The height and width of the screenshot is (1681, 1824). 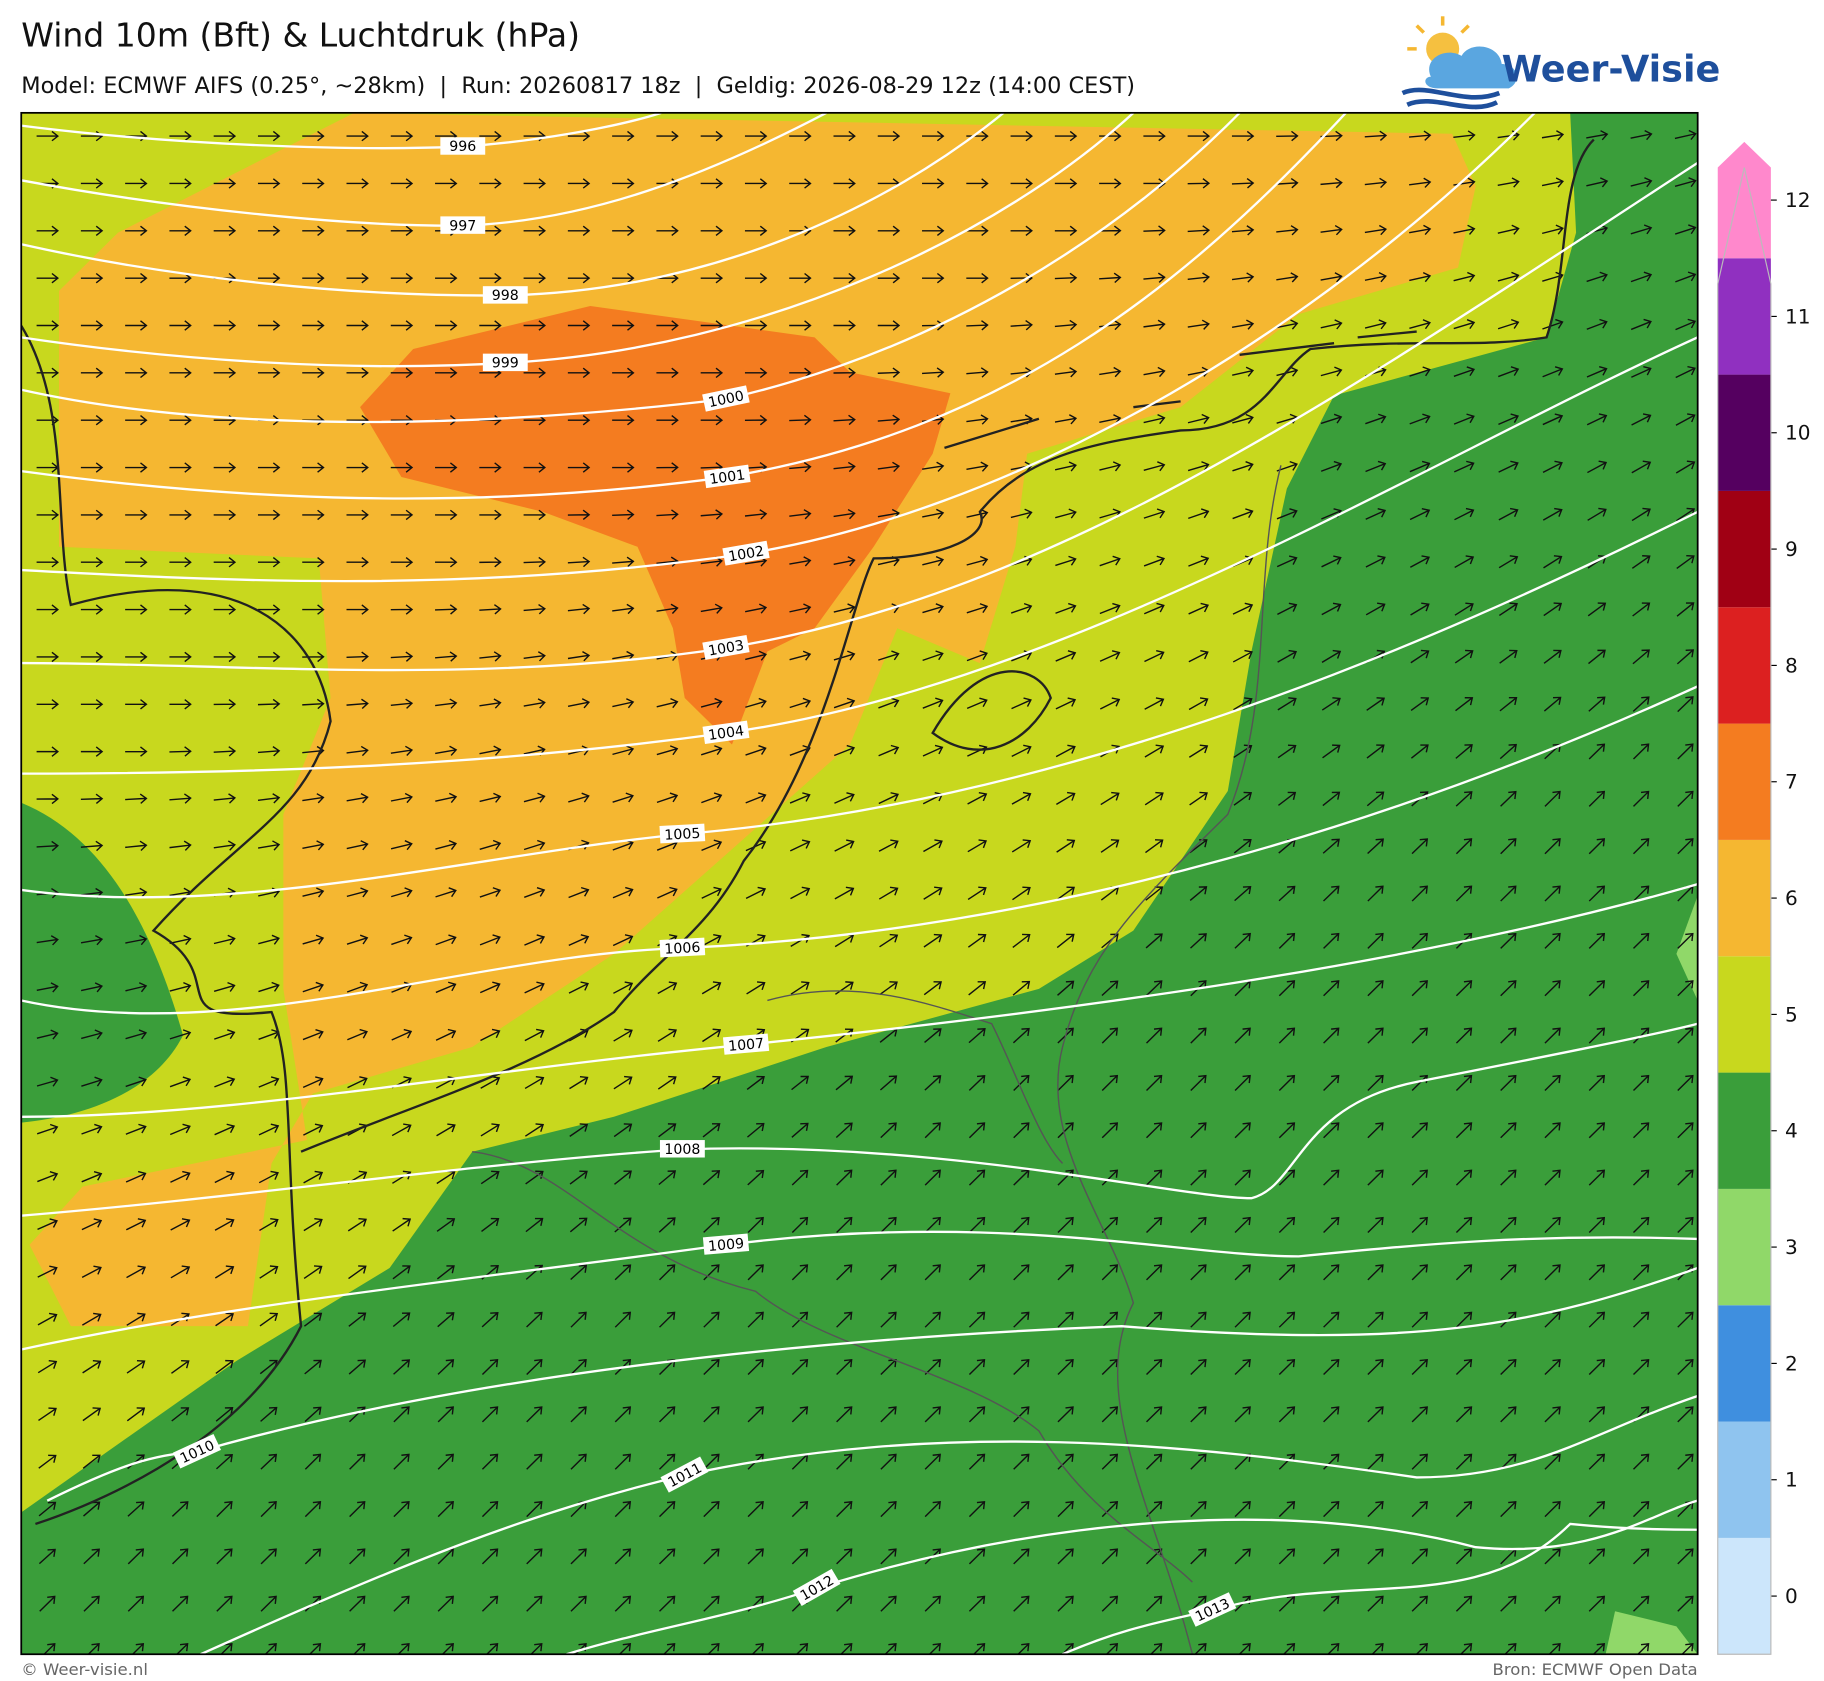 I want to click on colorbar-frame, so click(x=1744, y=911).